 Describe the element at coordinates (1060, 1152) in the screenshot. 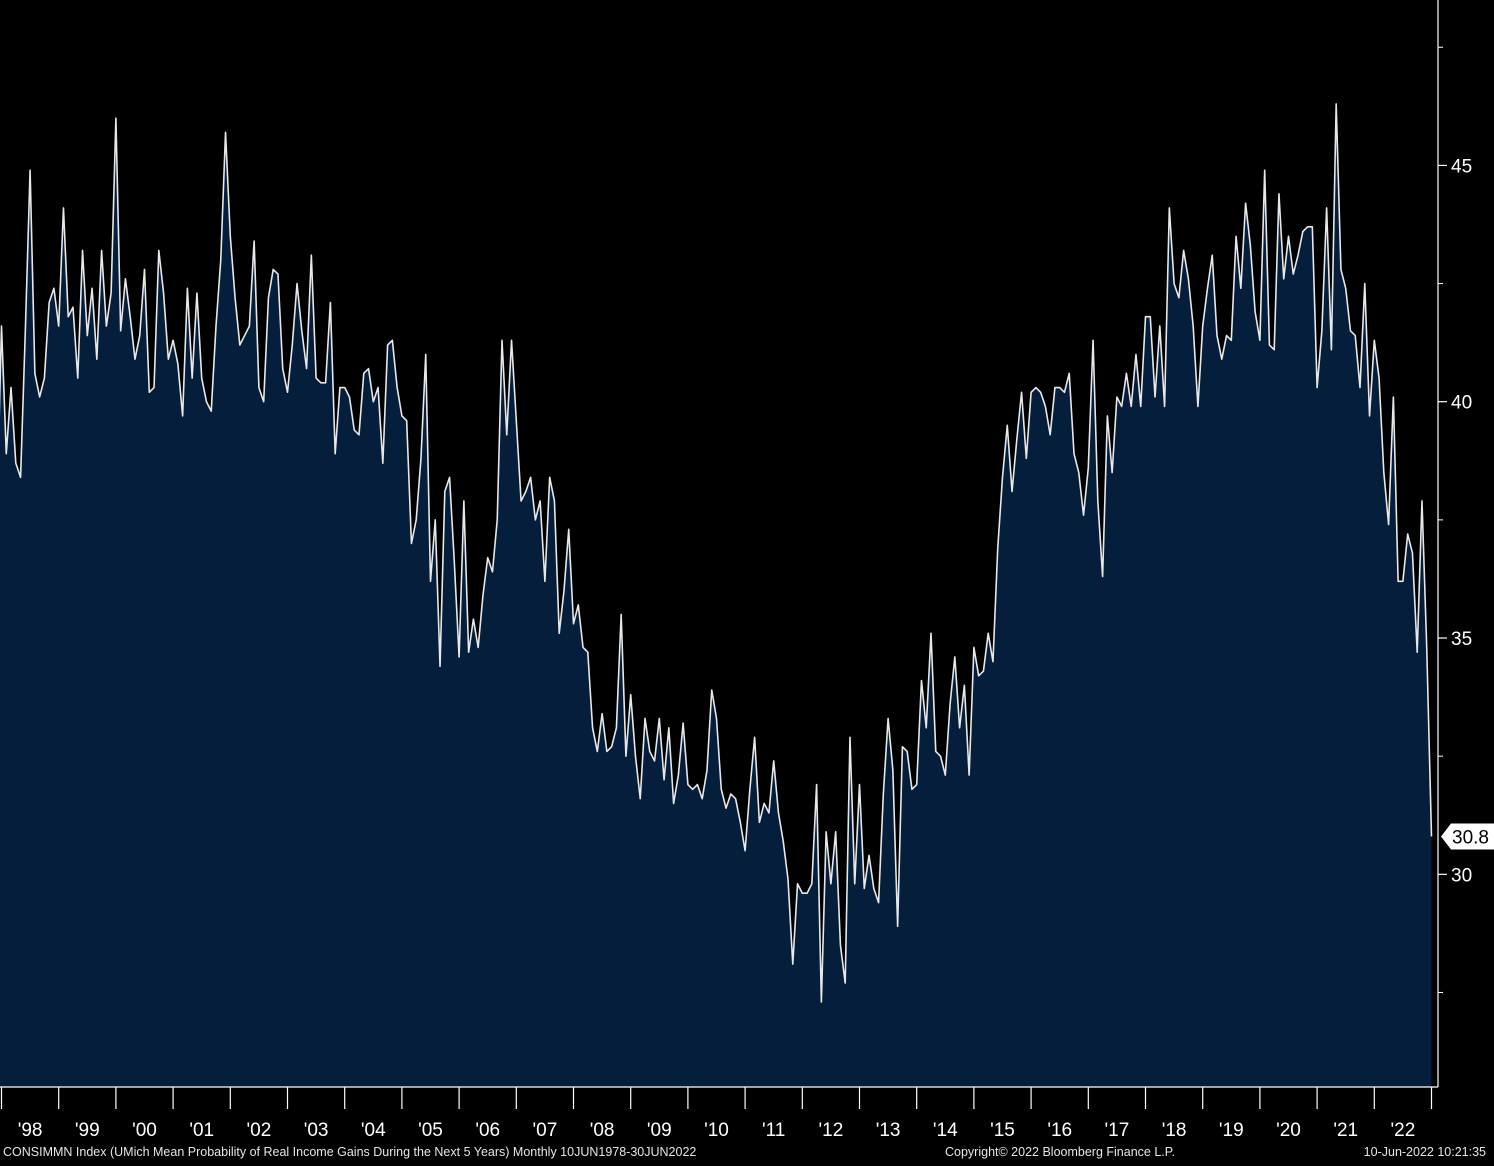

I see `footer-copyright: Copyright© 2022 Bloomberg Finance L.P.` at that location.